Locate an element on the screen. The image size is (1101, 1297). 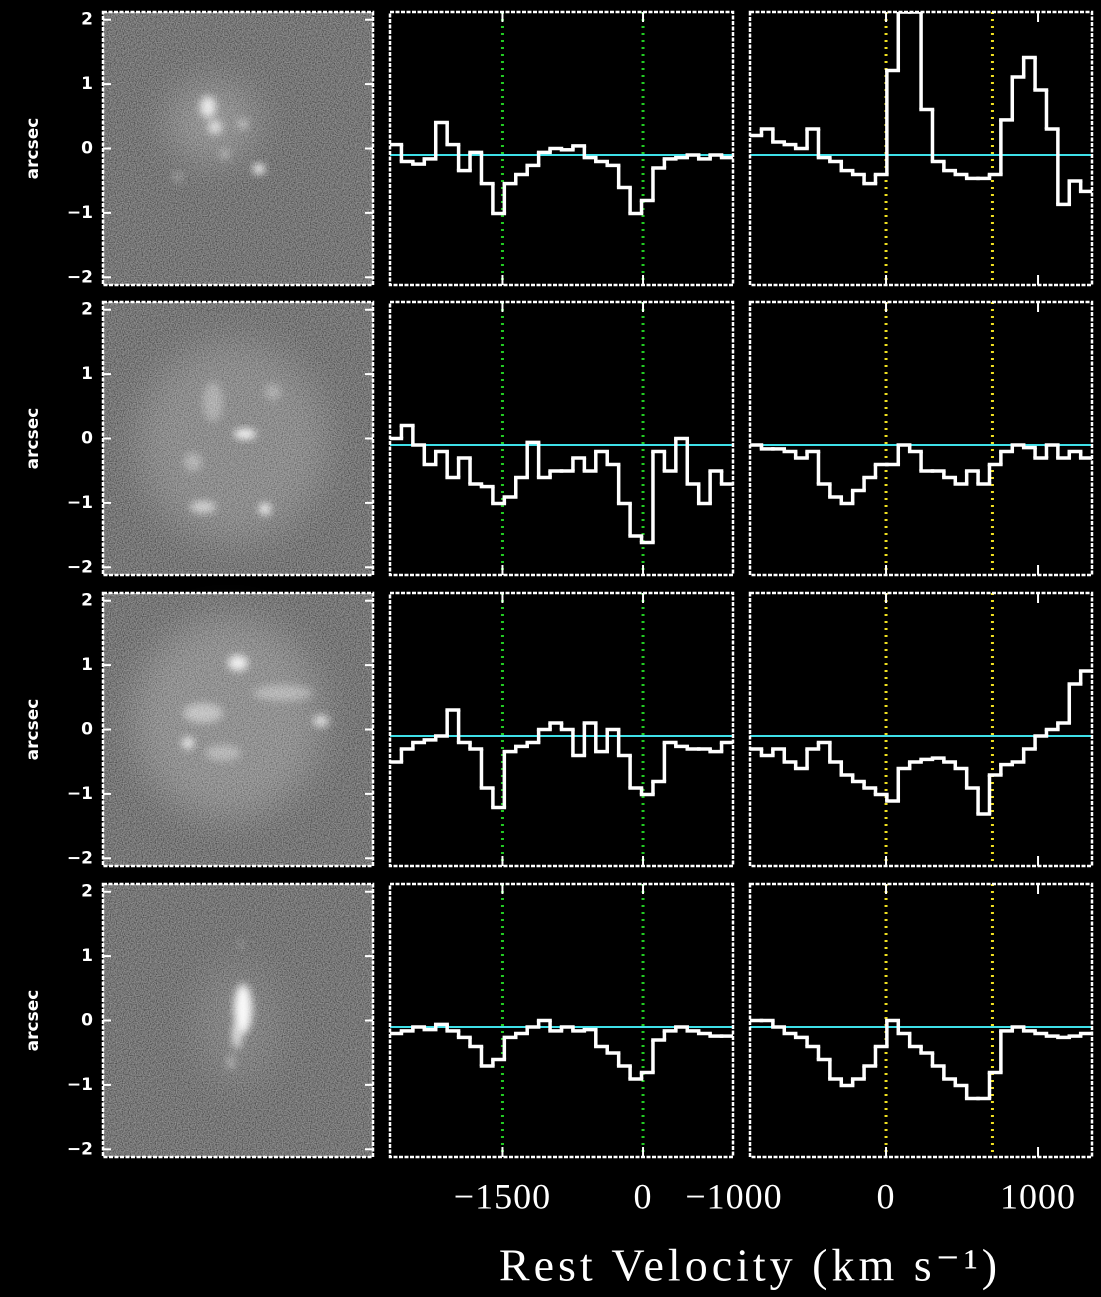
x-tick-label: −1000 is located at coordinates (733, 1196).